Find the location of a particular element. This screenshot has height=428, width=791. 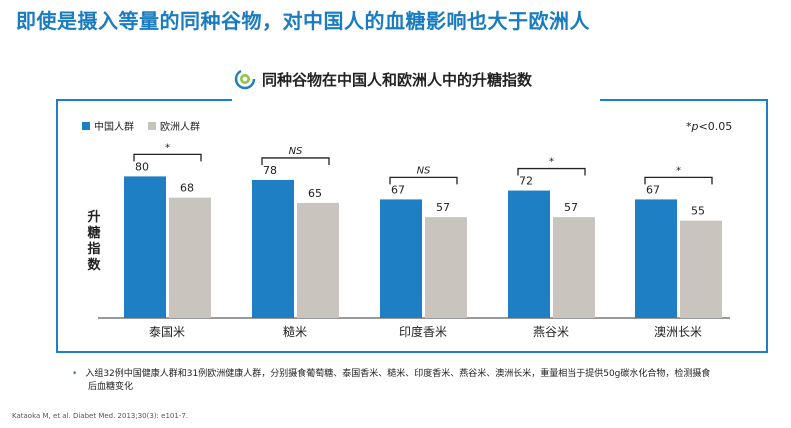

category-label: 燕谷米 is located at coordinates (551, 332).